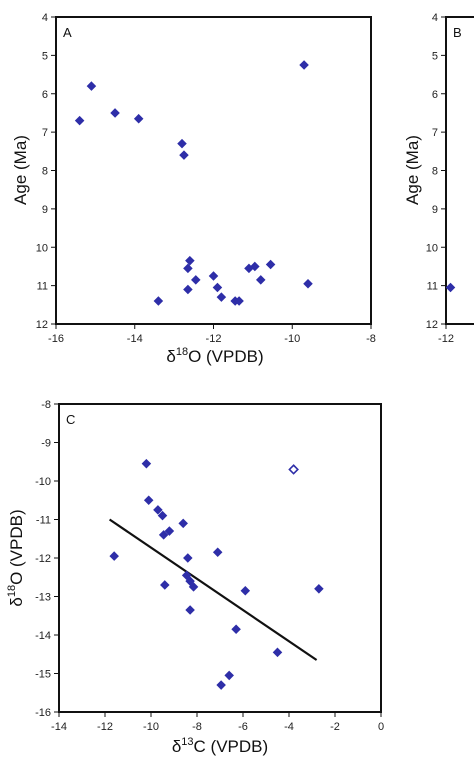 The height and width of the screenshot is (770, 474). Describe the element at coordinates (187, 742) in the screenshot. I see `panel-c-x-label-sup: 13` at that location.